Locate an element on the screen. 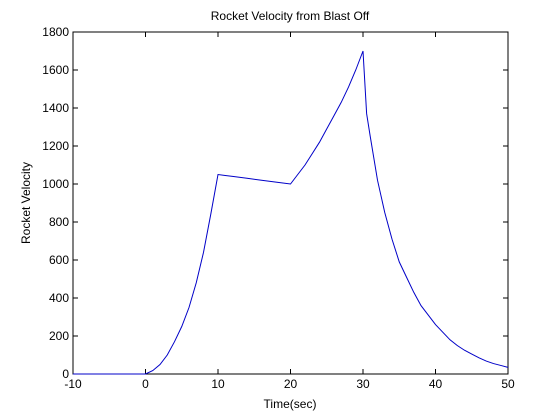 The height and width of the screenshot is (420, 560). y-tick-label: 0 is located at coordinates (65, 374).